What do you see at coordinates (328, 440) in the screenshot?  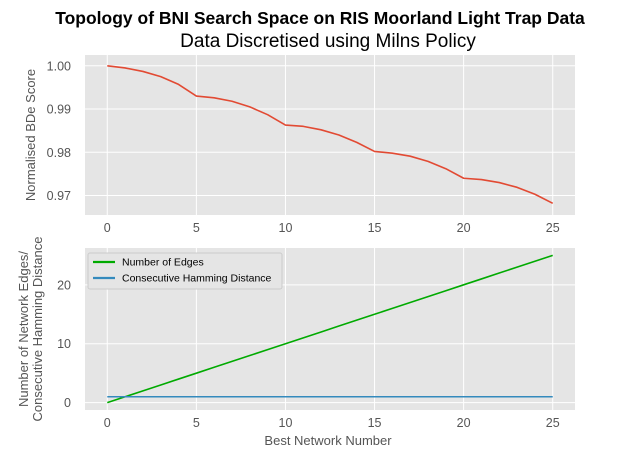 I see `x-axis-label: Best Network Number` at bounding box center [328, 440].